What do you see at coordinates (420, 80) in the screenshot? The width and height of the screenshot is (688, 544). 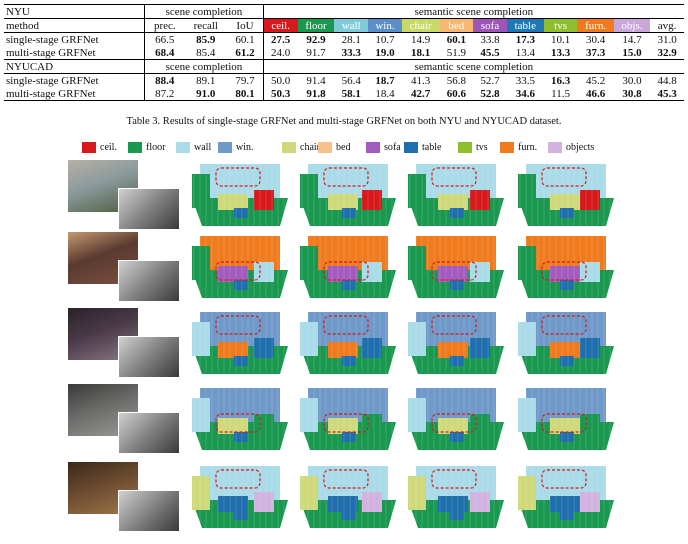 I see `value-cell: 41.3` at bounding box center [420, 80].